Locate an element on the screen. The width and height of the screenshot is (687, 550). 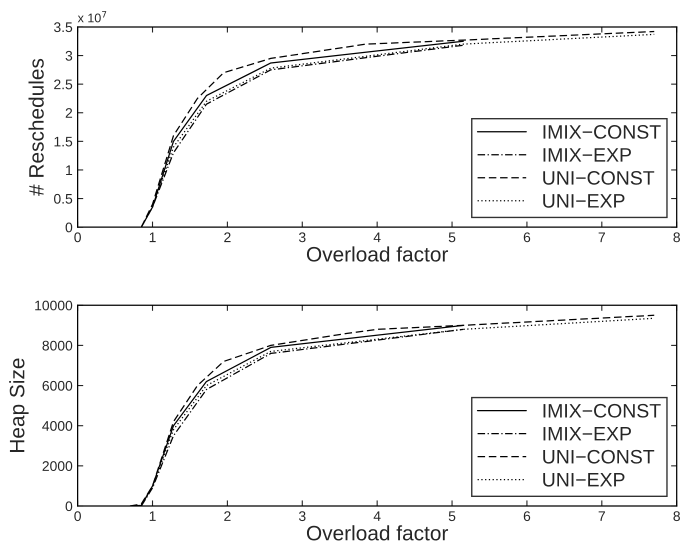
y-tick-label: 0.5 is located at coordinates (63, 199).